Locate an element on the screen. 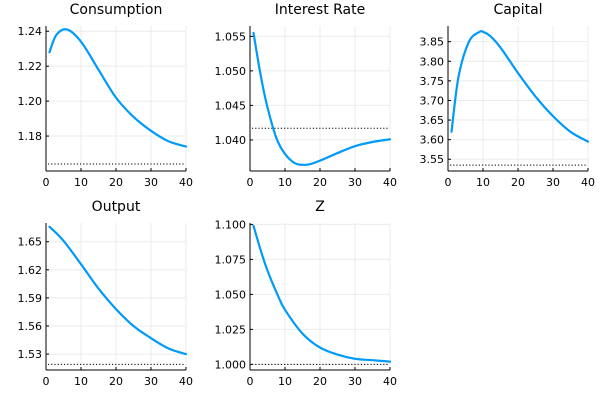  panel-z: 0 10 20 30 40 1.000 1.025 1.050 1.075 1.100 Z is located at coordinates (306, 293).